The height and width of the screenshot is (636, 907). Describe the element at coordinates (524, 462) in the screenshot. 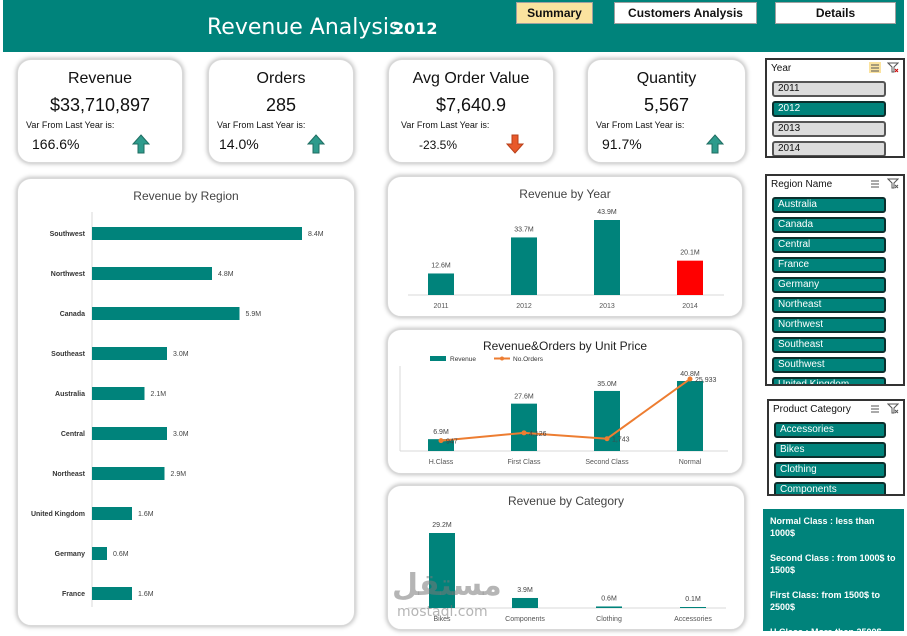

I see `category-label: First Class` at that location.